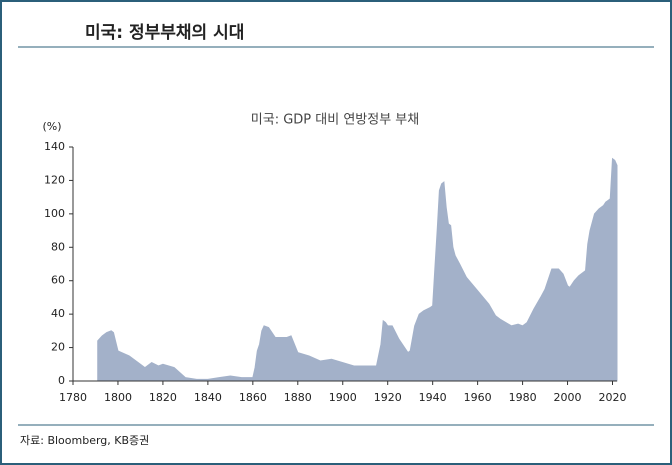 The width and height of the screenshot is (672, 465). I want to click on y-tick-label: 0, so click(61, 380).